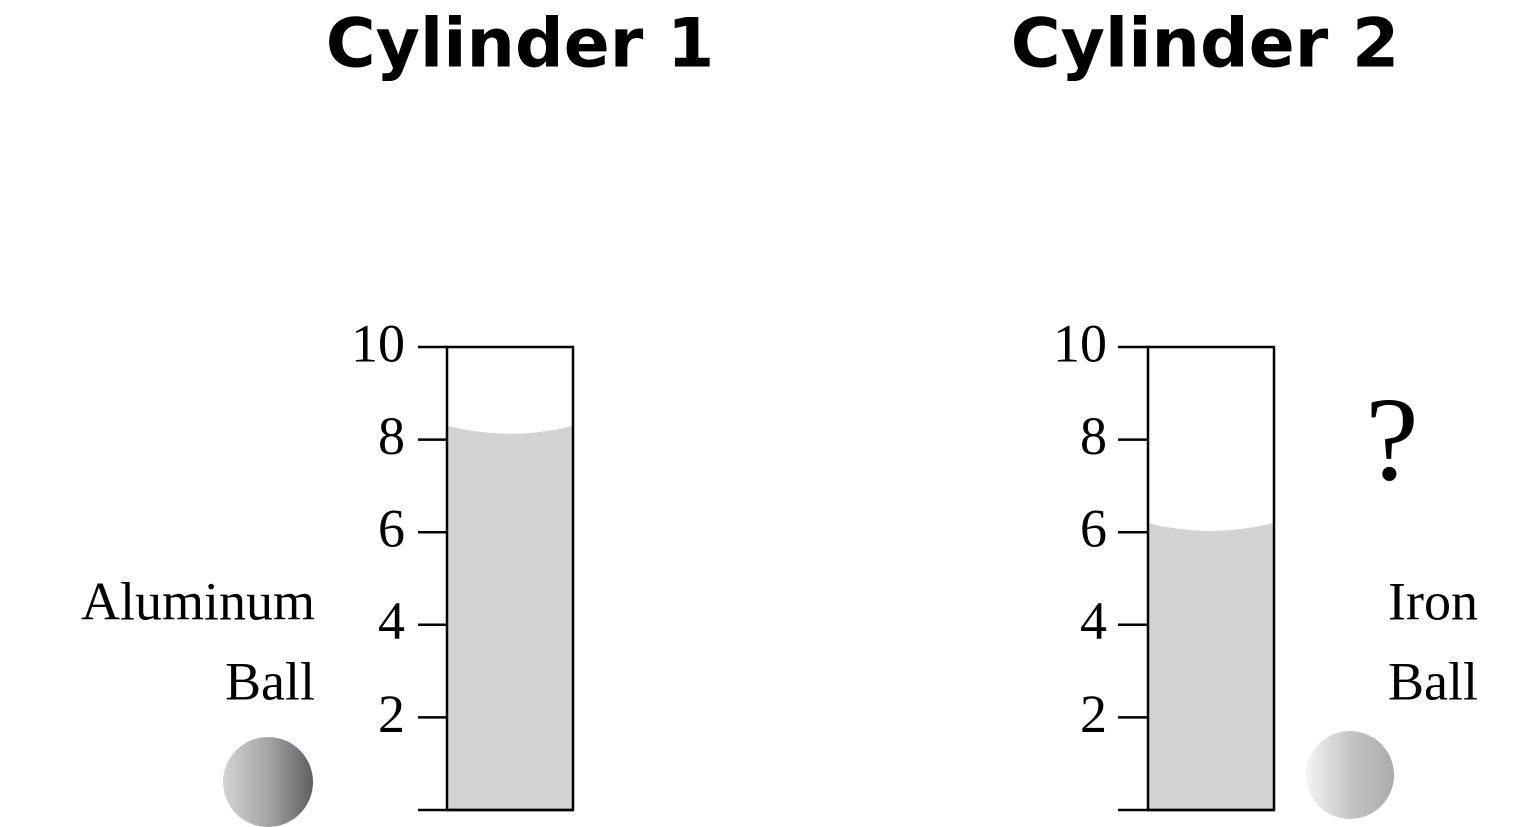 Image resolution: width=1528 pixels, height=827 pixels. Describe the element at coordinates (520, 44) in the screenshot. I see `cylinder-title: Cylinder 1` at that location.